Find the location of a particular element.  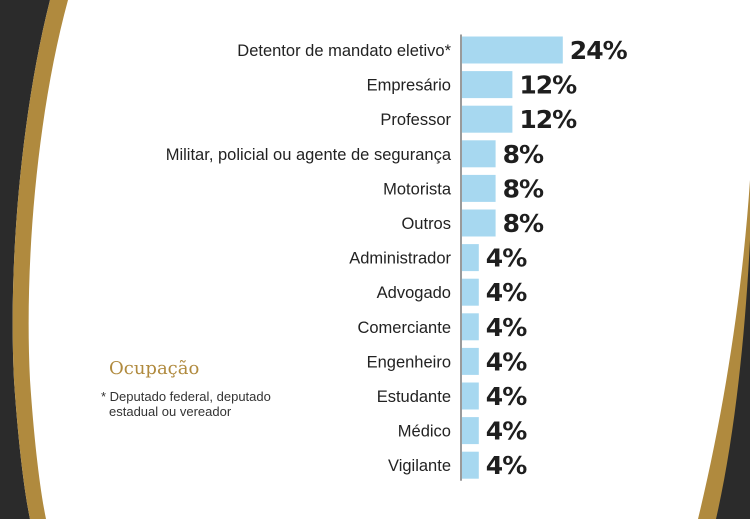

category-label: Engenheiro is located at coordinates (409, 362).